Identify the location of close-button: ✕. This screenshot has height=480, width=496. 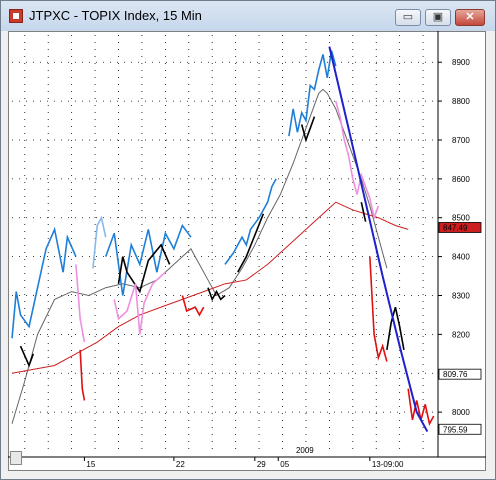
(470, 17).